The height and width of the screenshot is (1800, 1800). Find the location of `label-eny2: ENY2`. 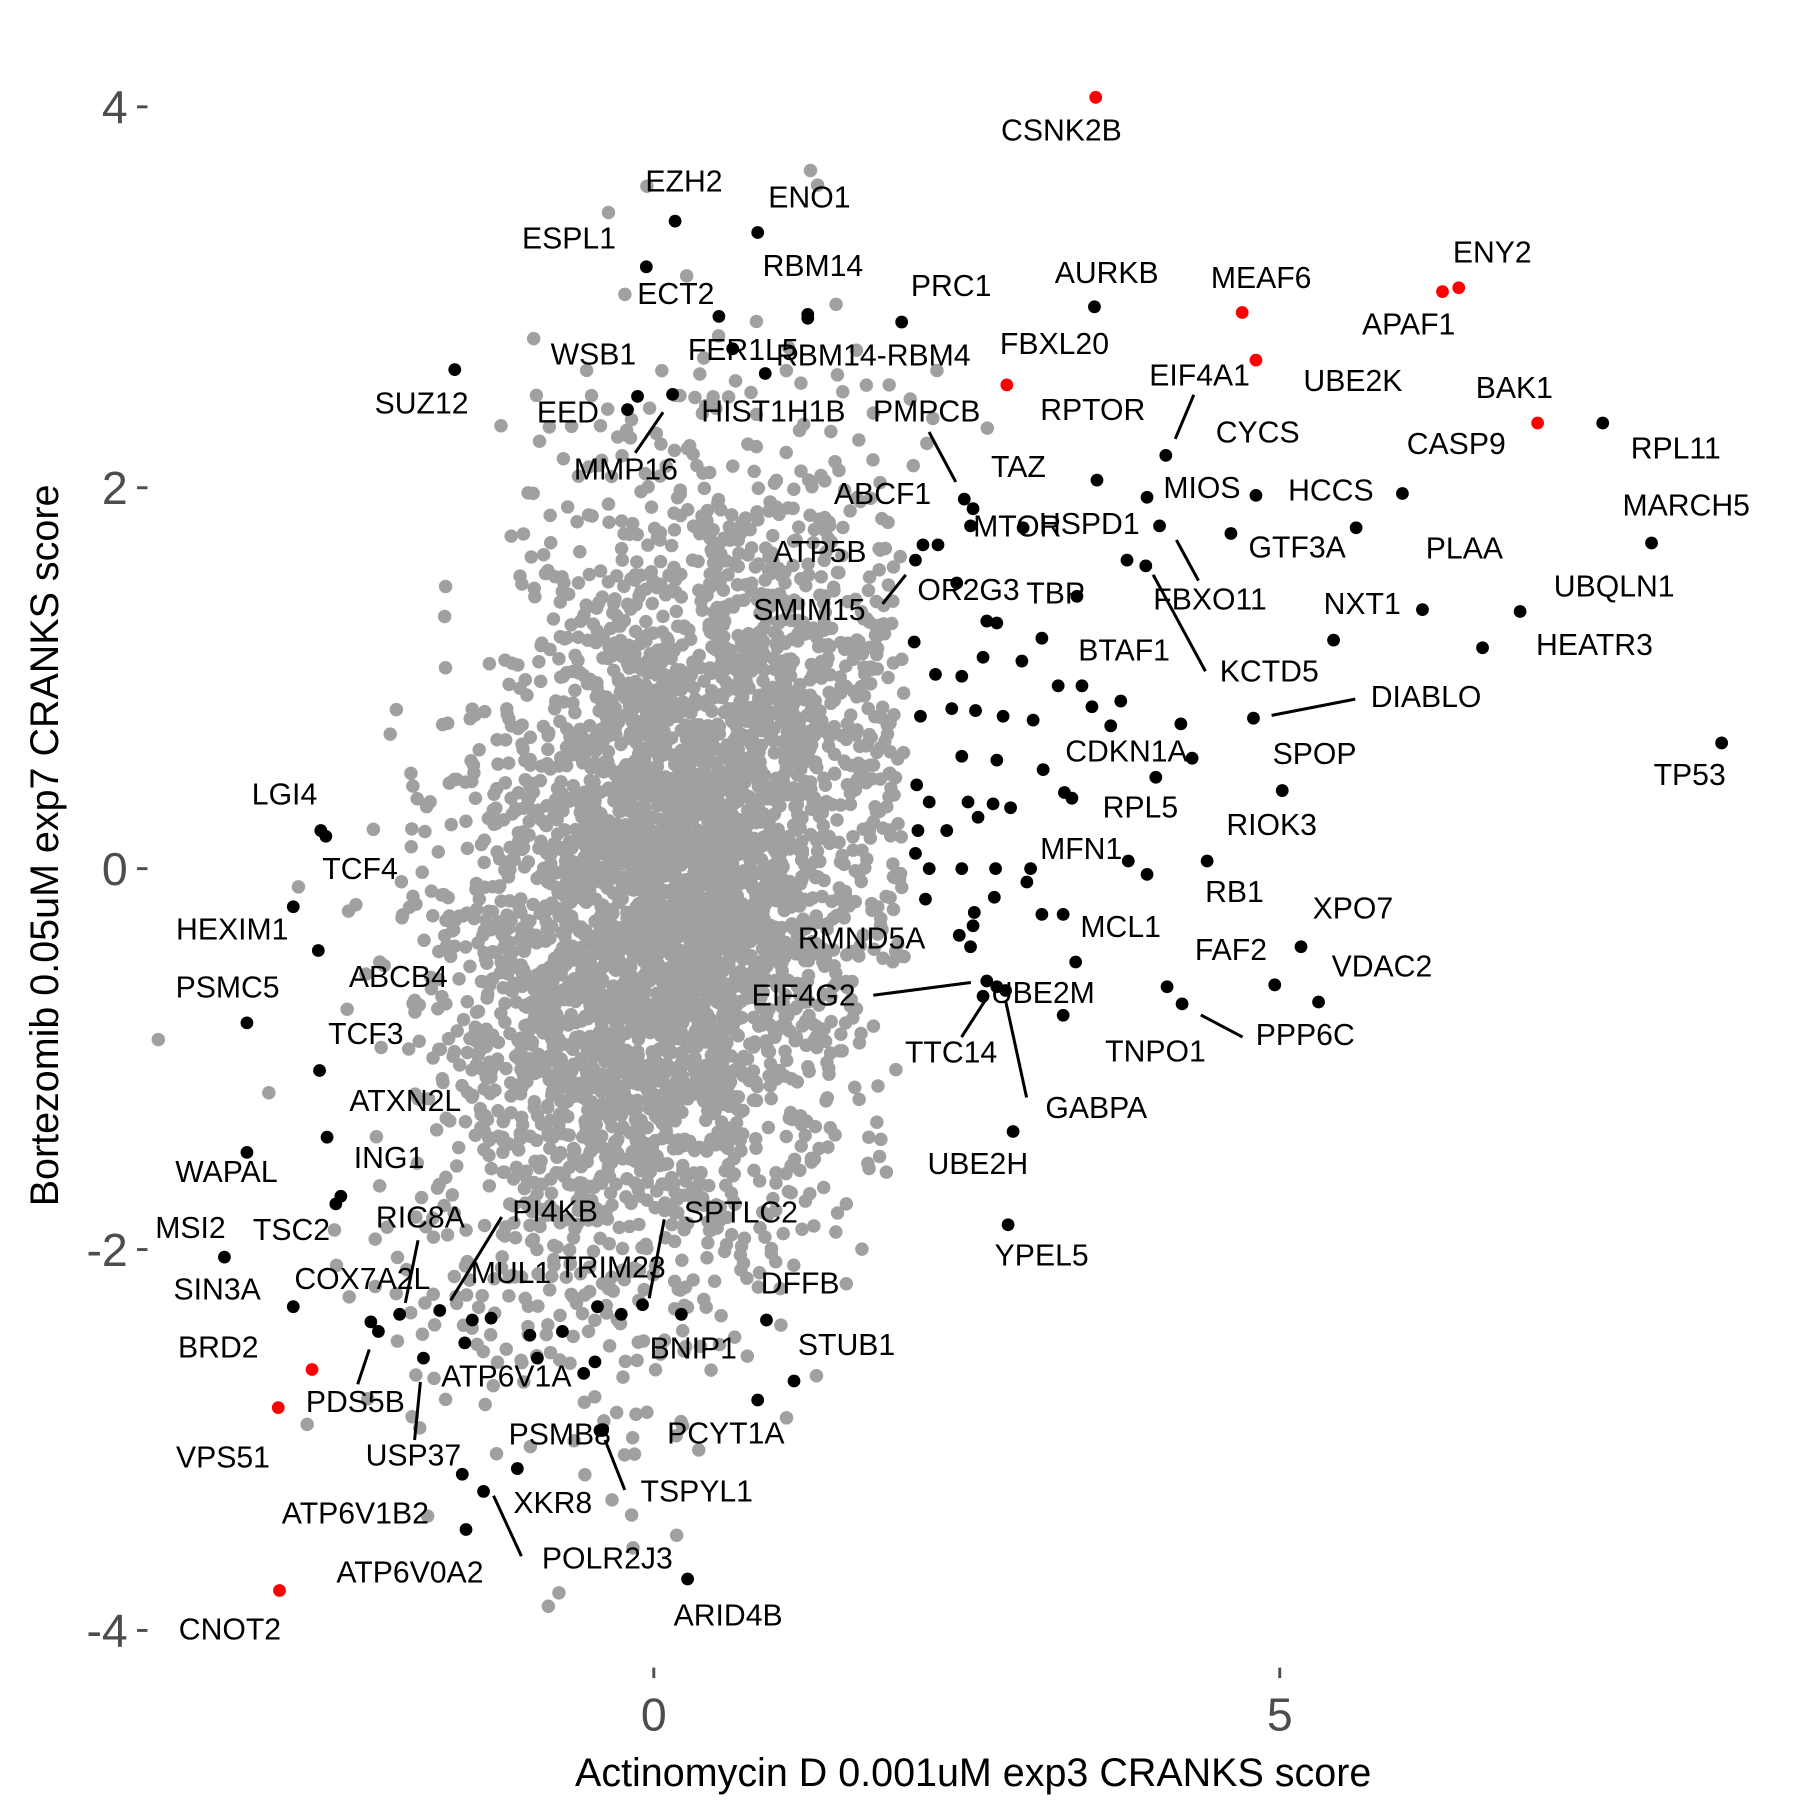

label-eny2: ENY2 is located at coordinates (1492, 252).